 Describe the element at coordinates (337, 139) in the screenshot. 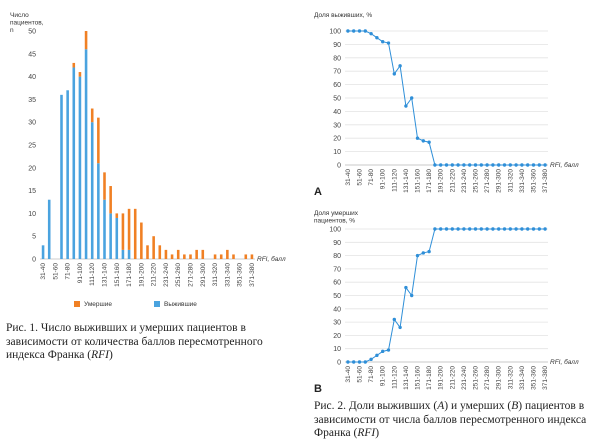

I see `y-tick-label: 20` at that location.